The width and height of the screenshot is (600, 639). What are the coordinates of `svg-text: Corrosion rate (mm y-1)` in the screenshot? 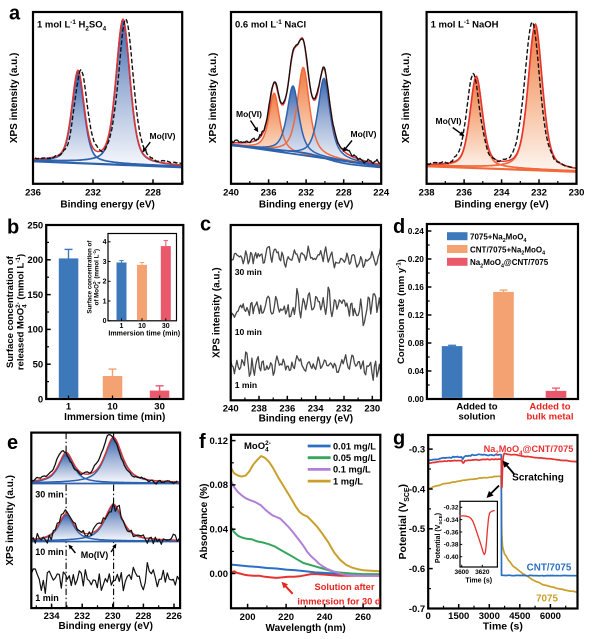 It's located at (401, 311).